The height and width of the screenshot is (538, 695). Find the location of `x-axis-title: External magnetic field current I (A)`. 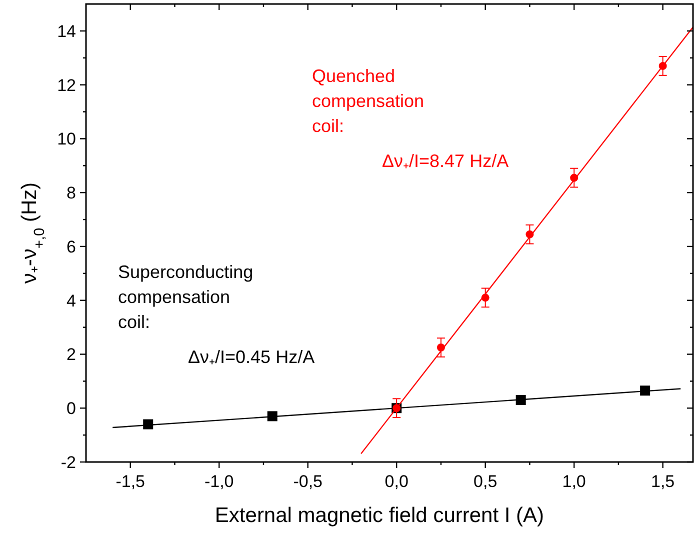

x-axis-title: External magnetic field current I (A) is located at coordinates (379, 515).